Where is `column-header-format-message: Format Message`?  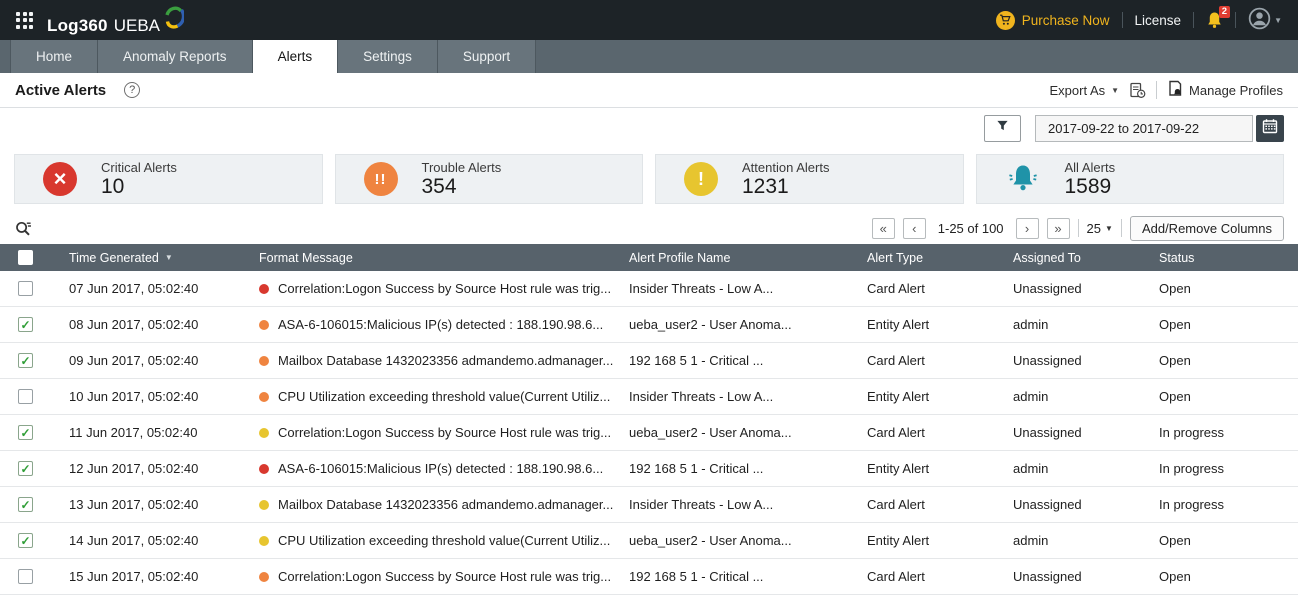 column-header-format-message: Format Message is located at coordinates (306, 257).